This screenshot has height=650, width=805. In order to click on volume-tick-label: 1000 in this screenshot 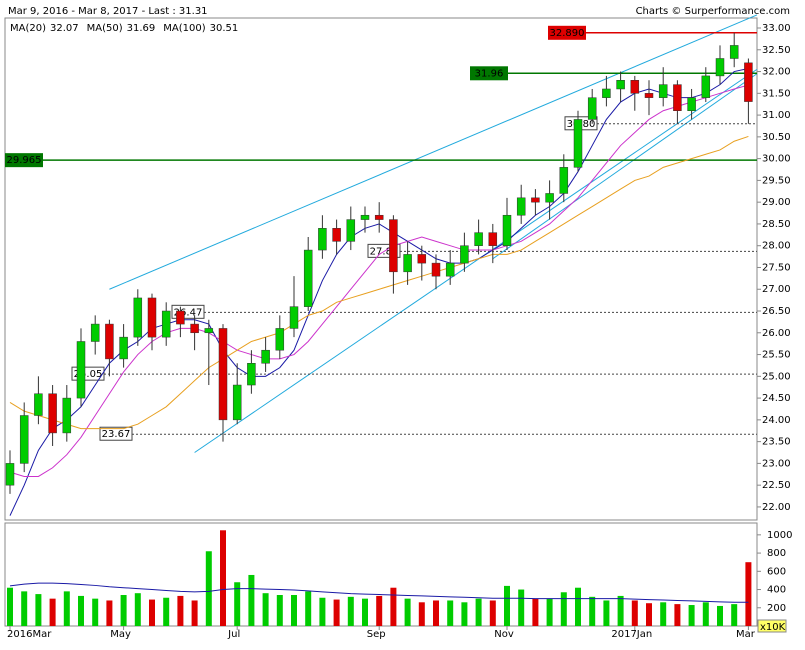, I will do `click(779, 535)`.